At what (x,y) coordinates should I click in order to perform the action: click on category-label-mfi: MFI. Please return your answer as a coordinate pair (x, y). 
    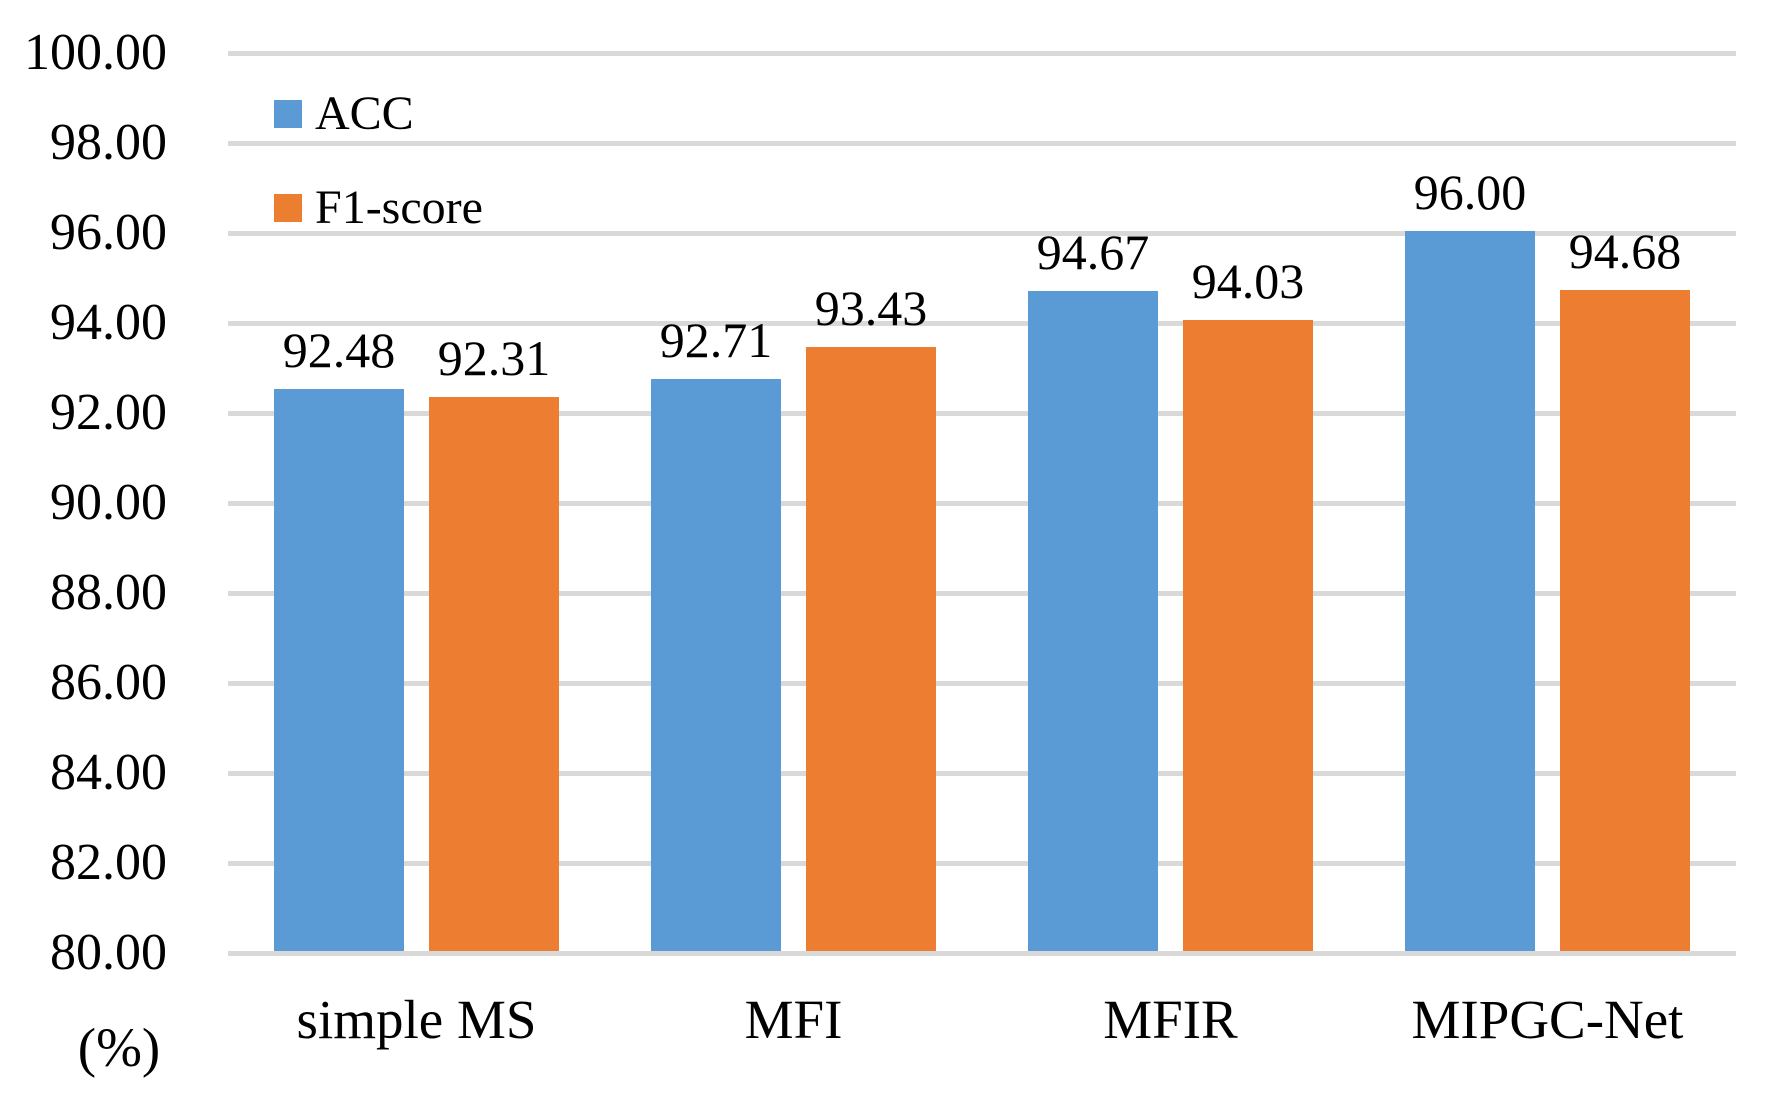
    Looking at the image, I should click on (793, 1019).